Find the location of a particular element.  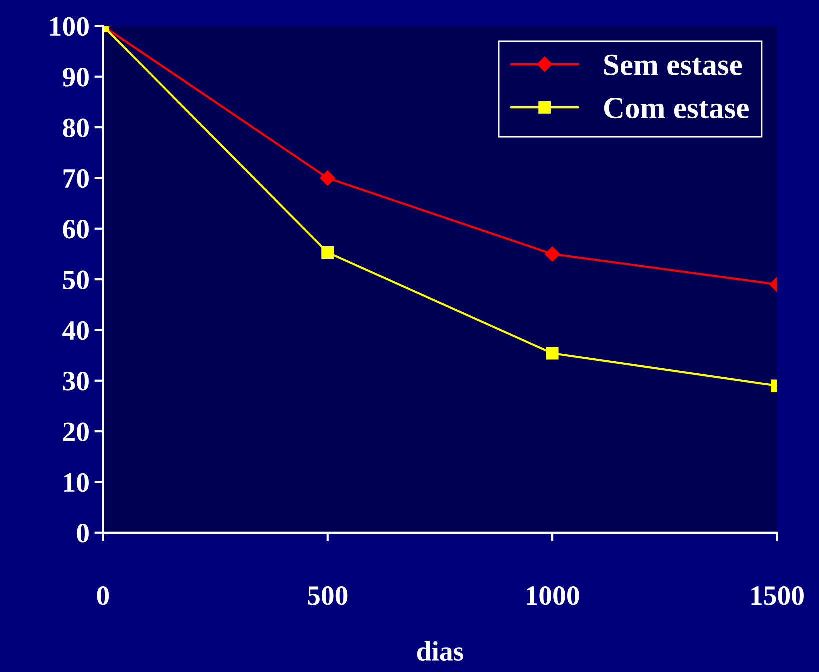

x-tick-label: 1000 is located at coordinates (553, 596).